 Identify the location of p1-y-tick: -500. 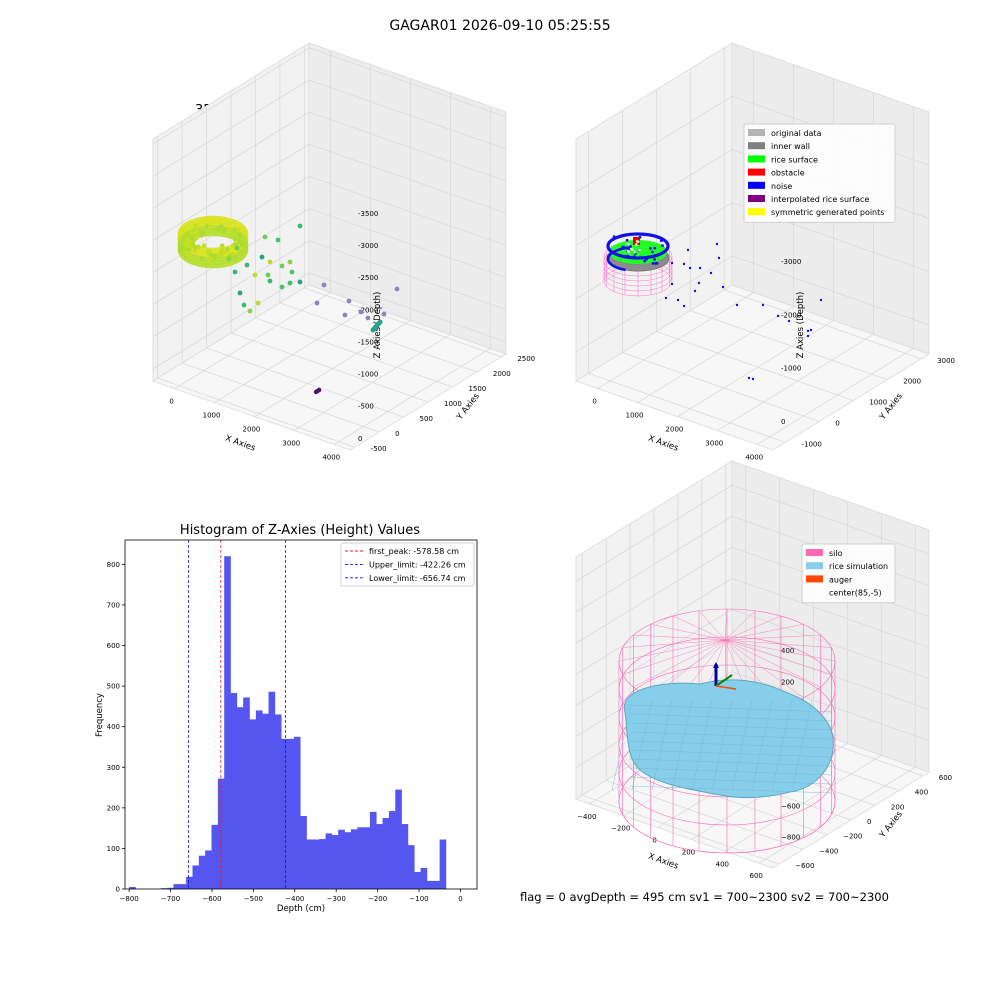
(379, 449).